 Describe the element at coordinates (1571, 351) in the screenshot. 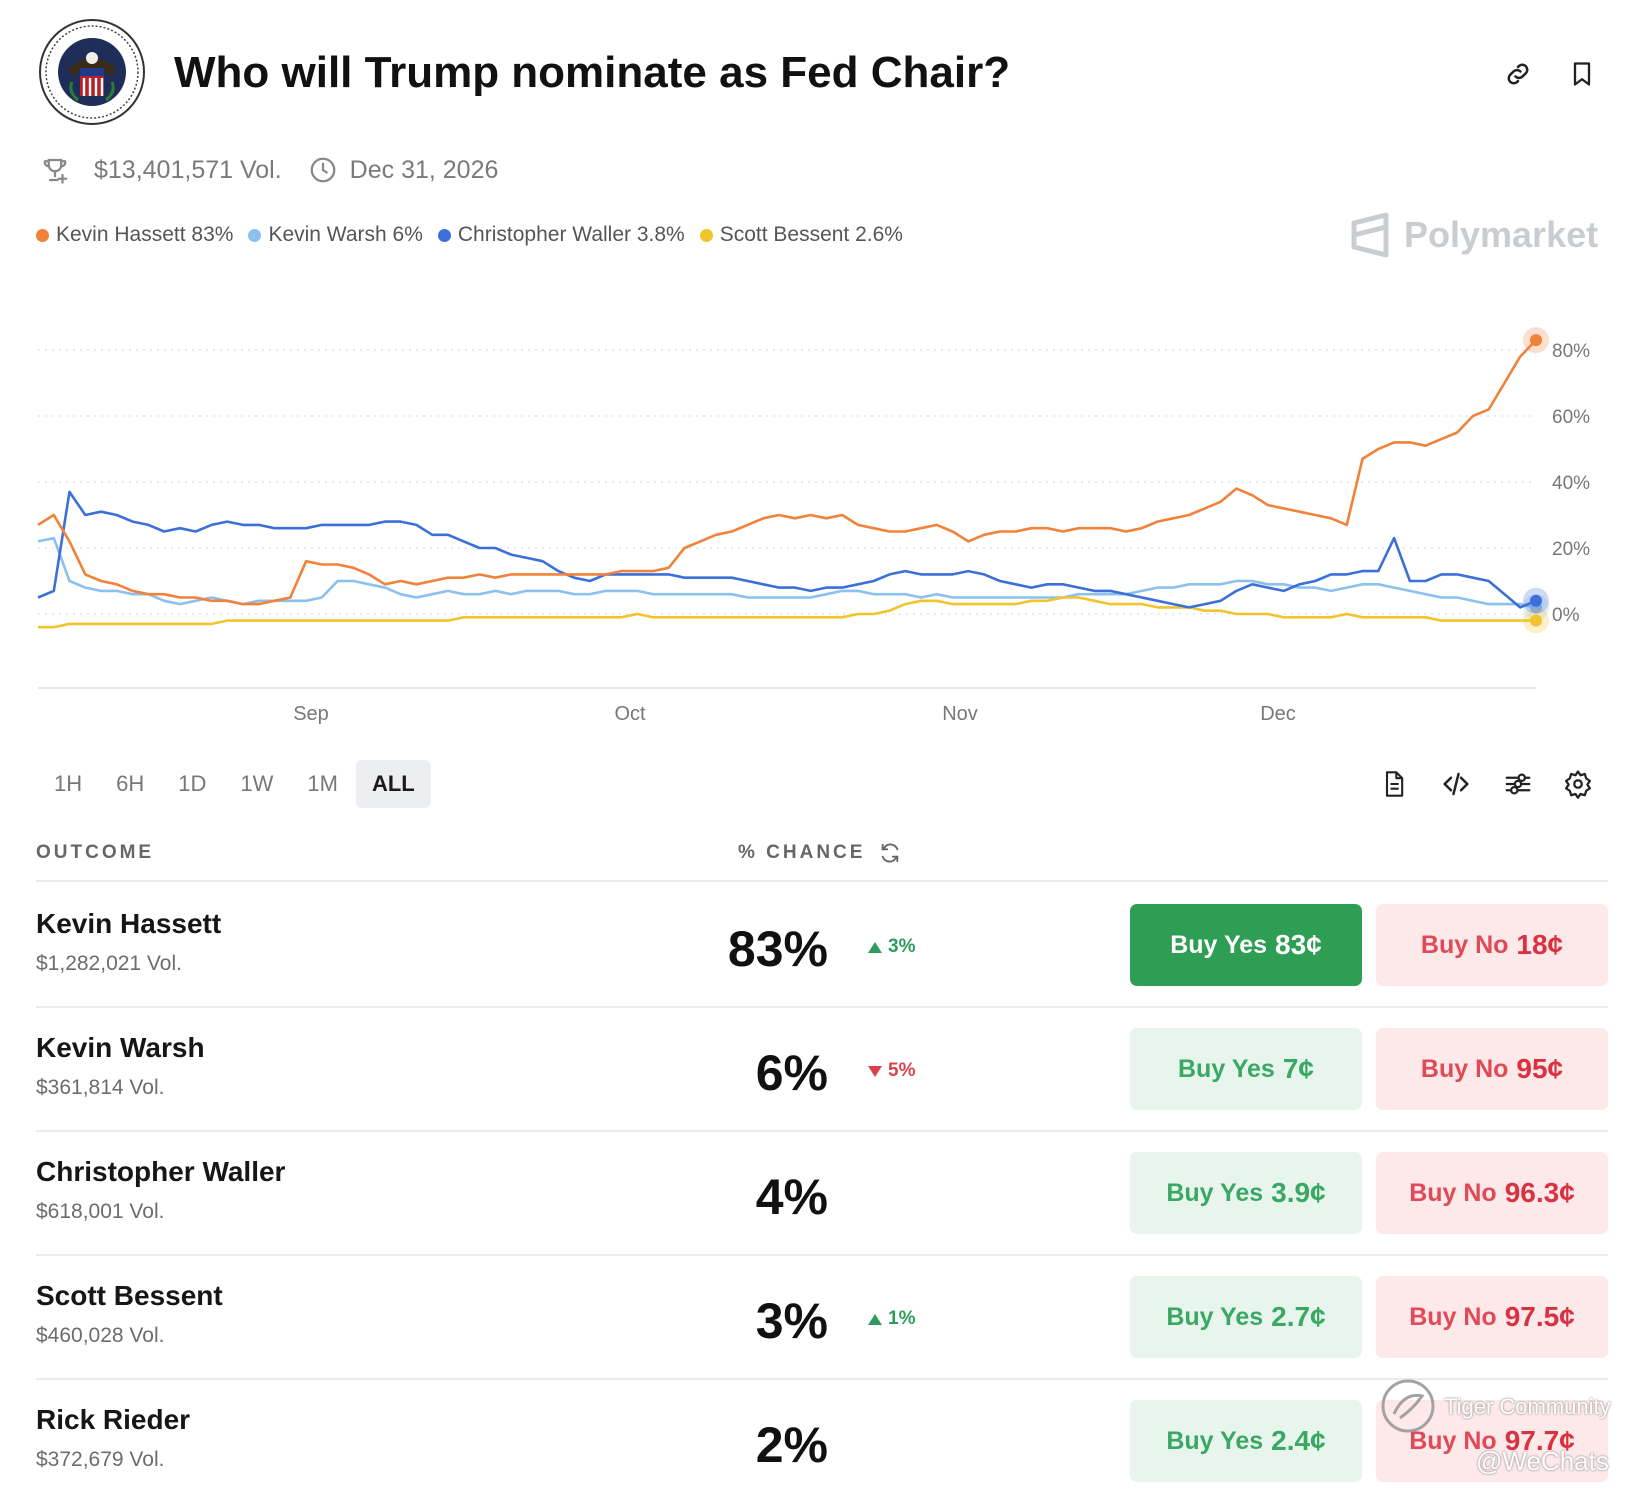

I see `y-tick-label: 80%` at that location.